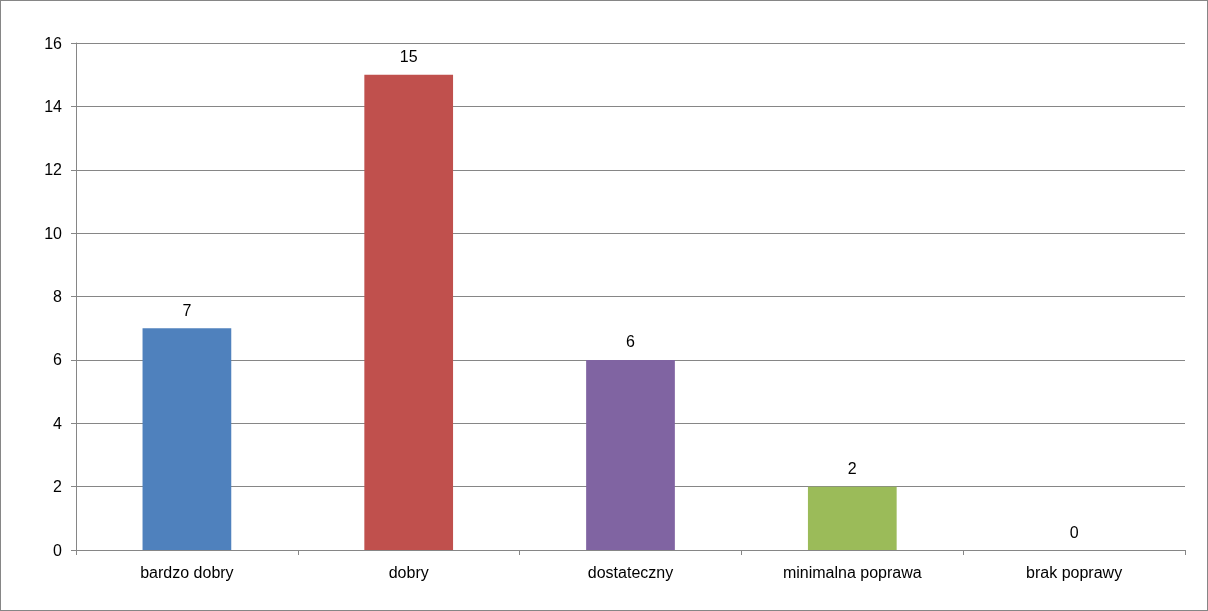  What do you see at coordinates (852, 572) in the screenshot?
I see `x-tick-label: minimalna poprawa` at bounding box center [852, 572].